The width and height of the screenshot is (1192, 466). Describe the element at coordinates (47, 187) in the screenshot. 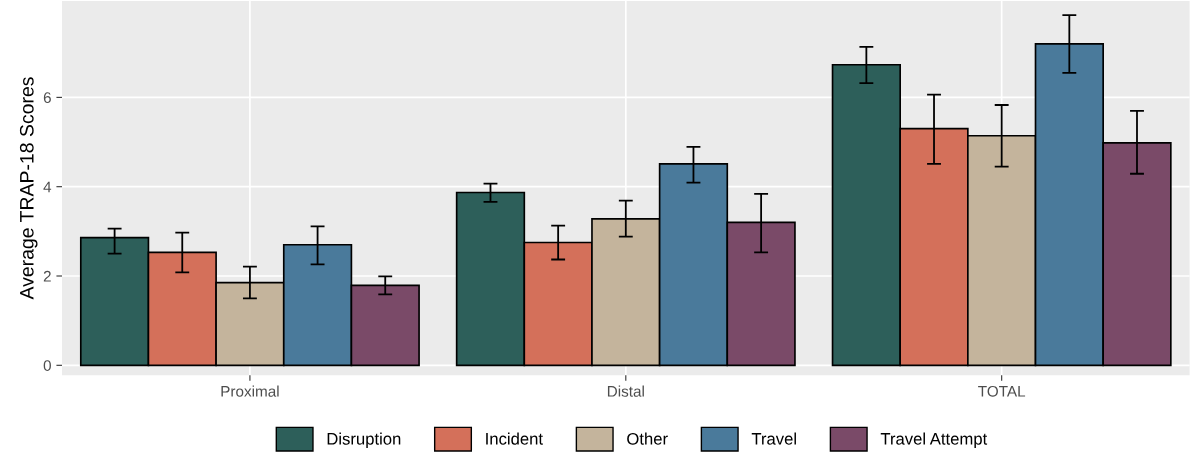

I see `y-tick-label: 4` at that location.